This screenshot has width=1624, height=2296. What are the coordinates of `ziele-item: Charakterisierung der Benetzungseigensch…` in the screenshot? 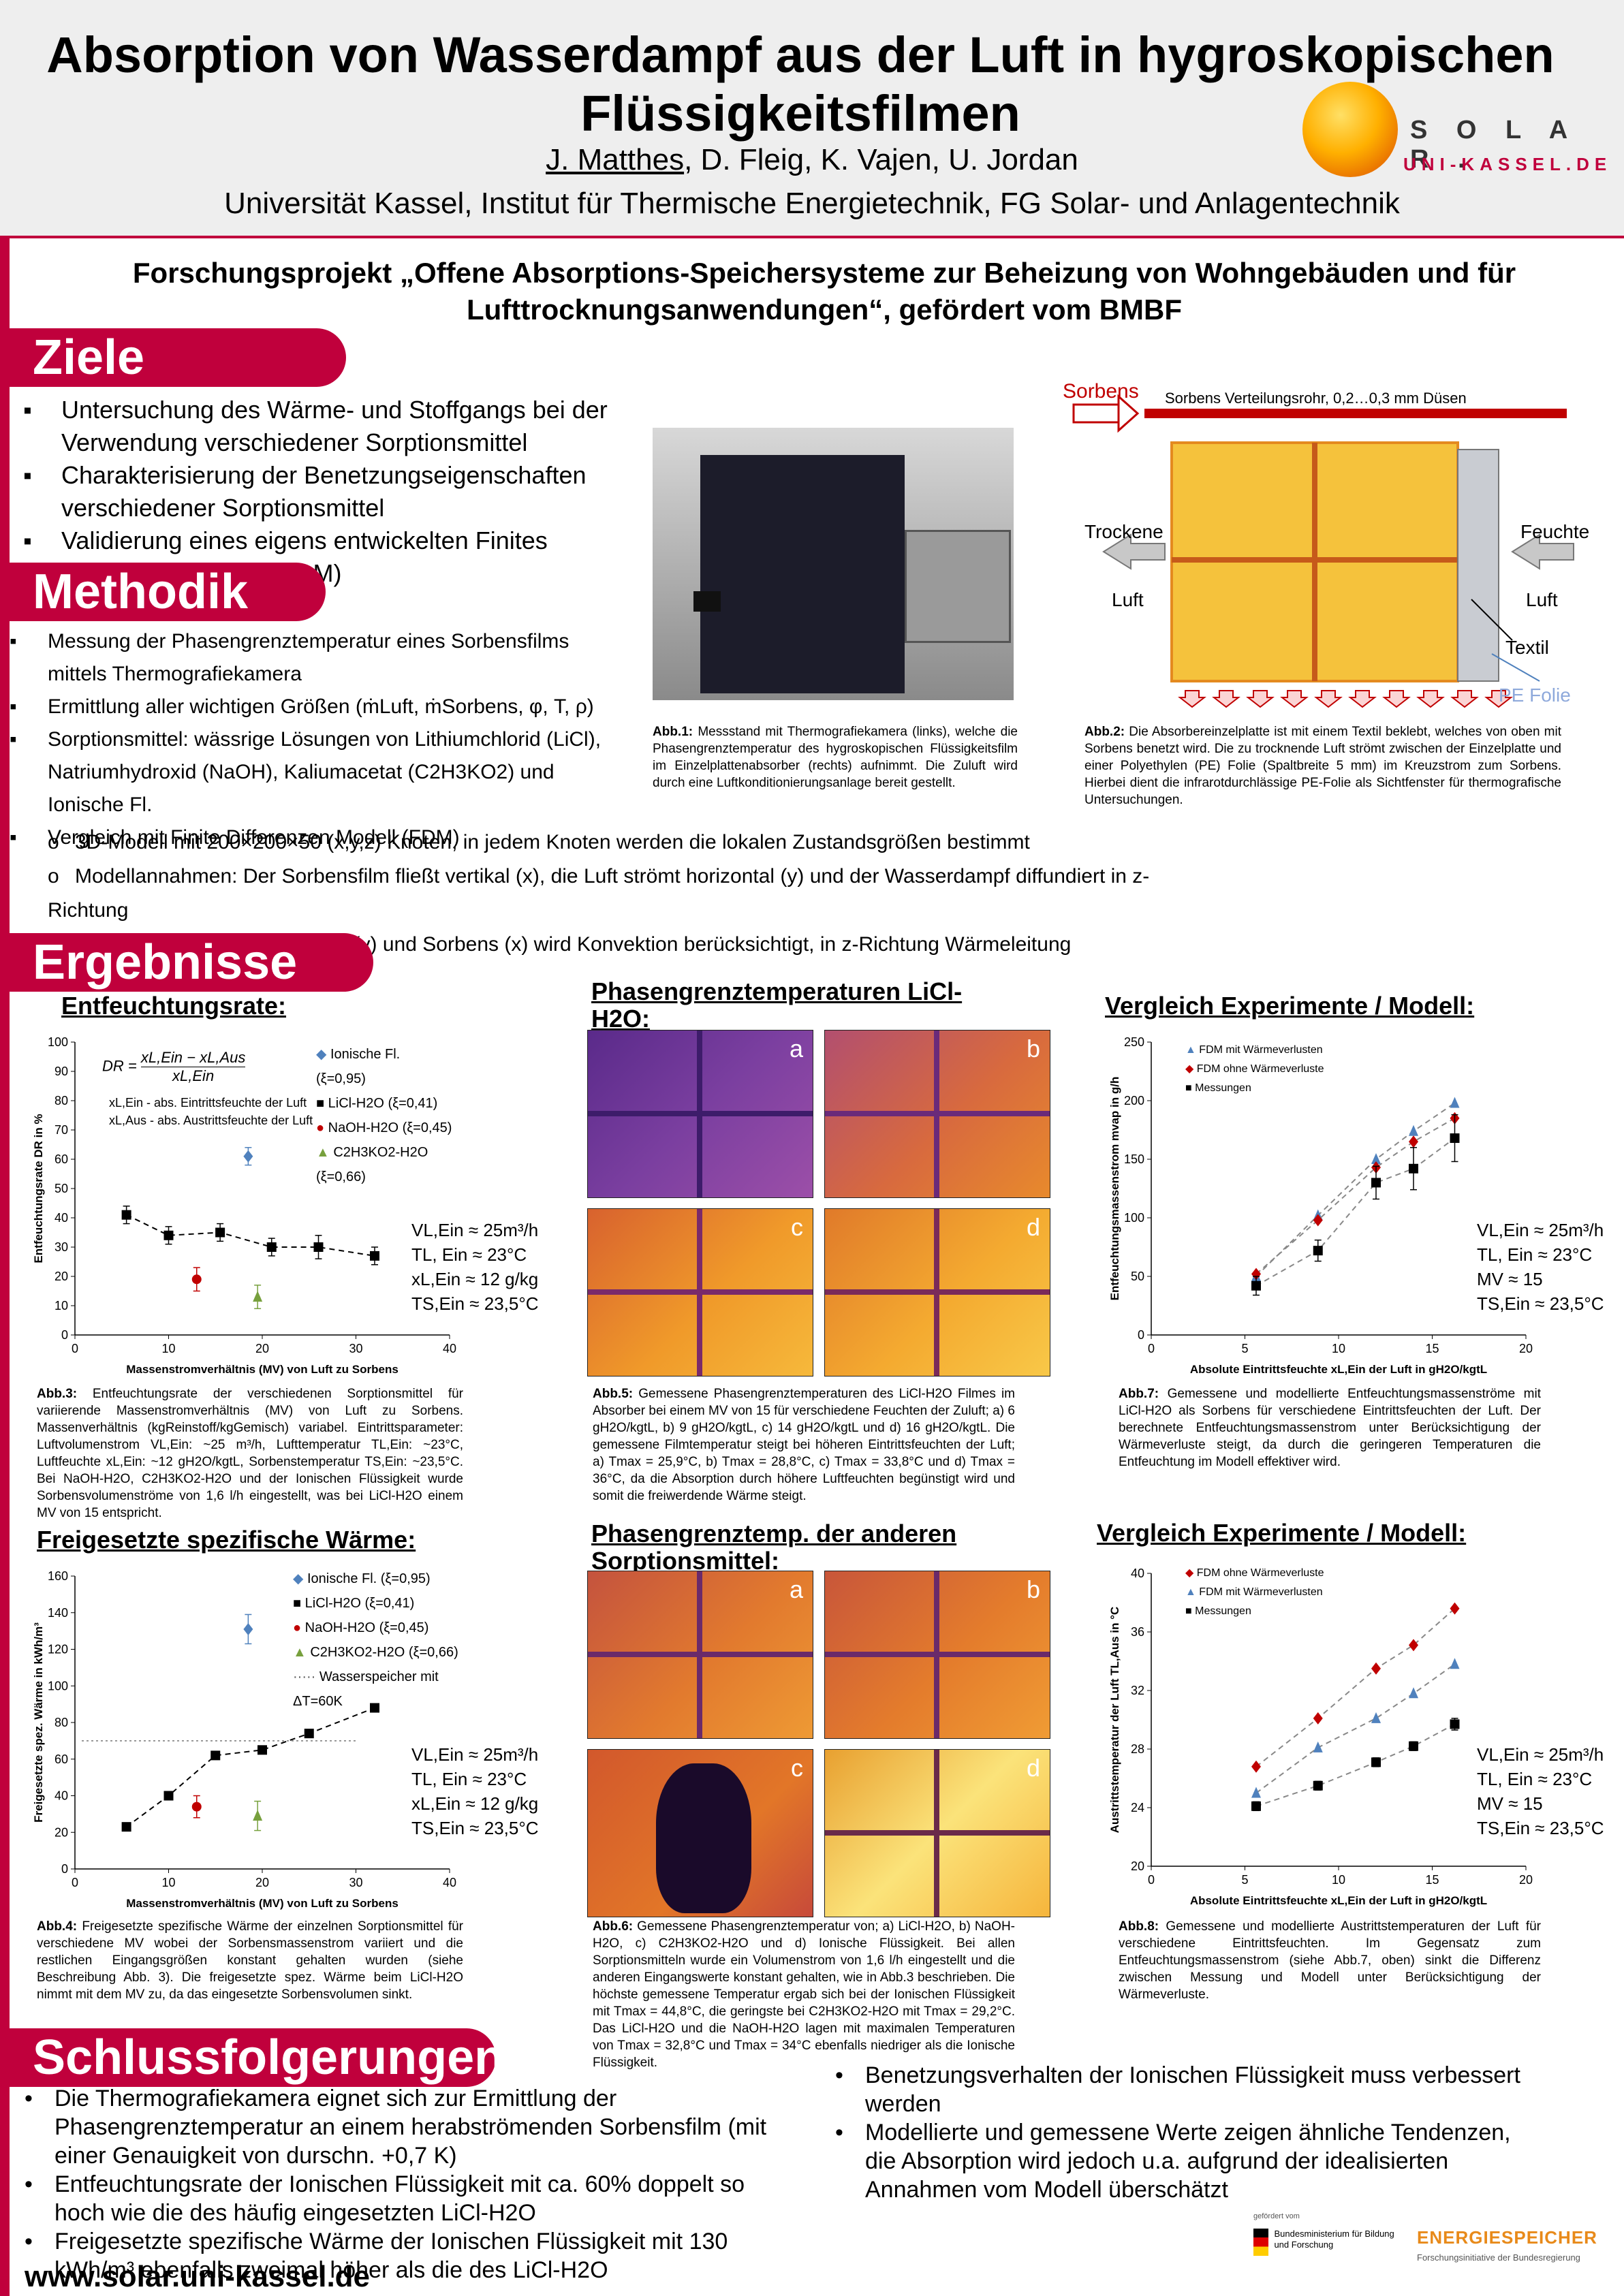 It's located at (320, 491).